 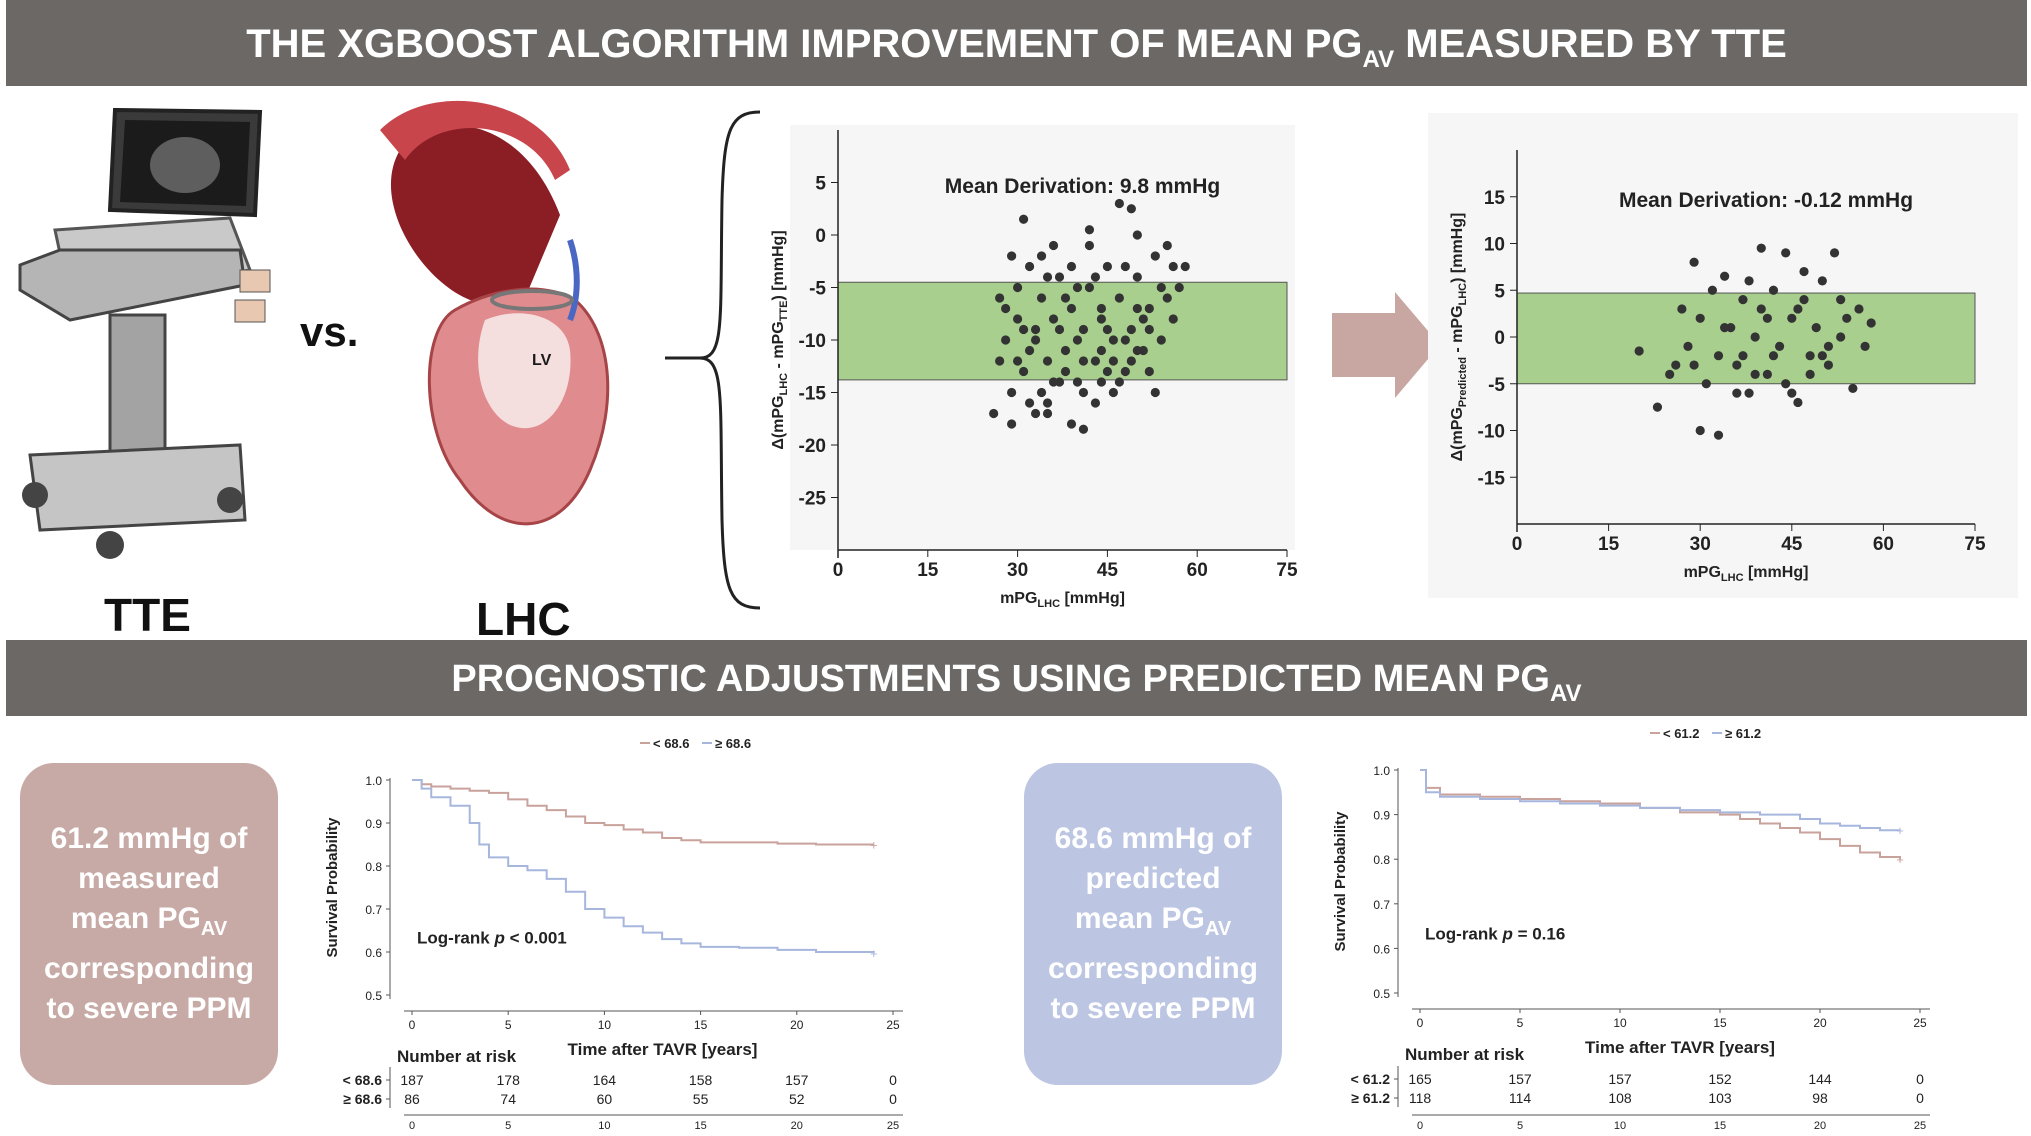 I want to click on y-tick-label: 0.6, so click(x=373, y=953).